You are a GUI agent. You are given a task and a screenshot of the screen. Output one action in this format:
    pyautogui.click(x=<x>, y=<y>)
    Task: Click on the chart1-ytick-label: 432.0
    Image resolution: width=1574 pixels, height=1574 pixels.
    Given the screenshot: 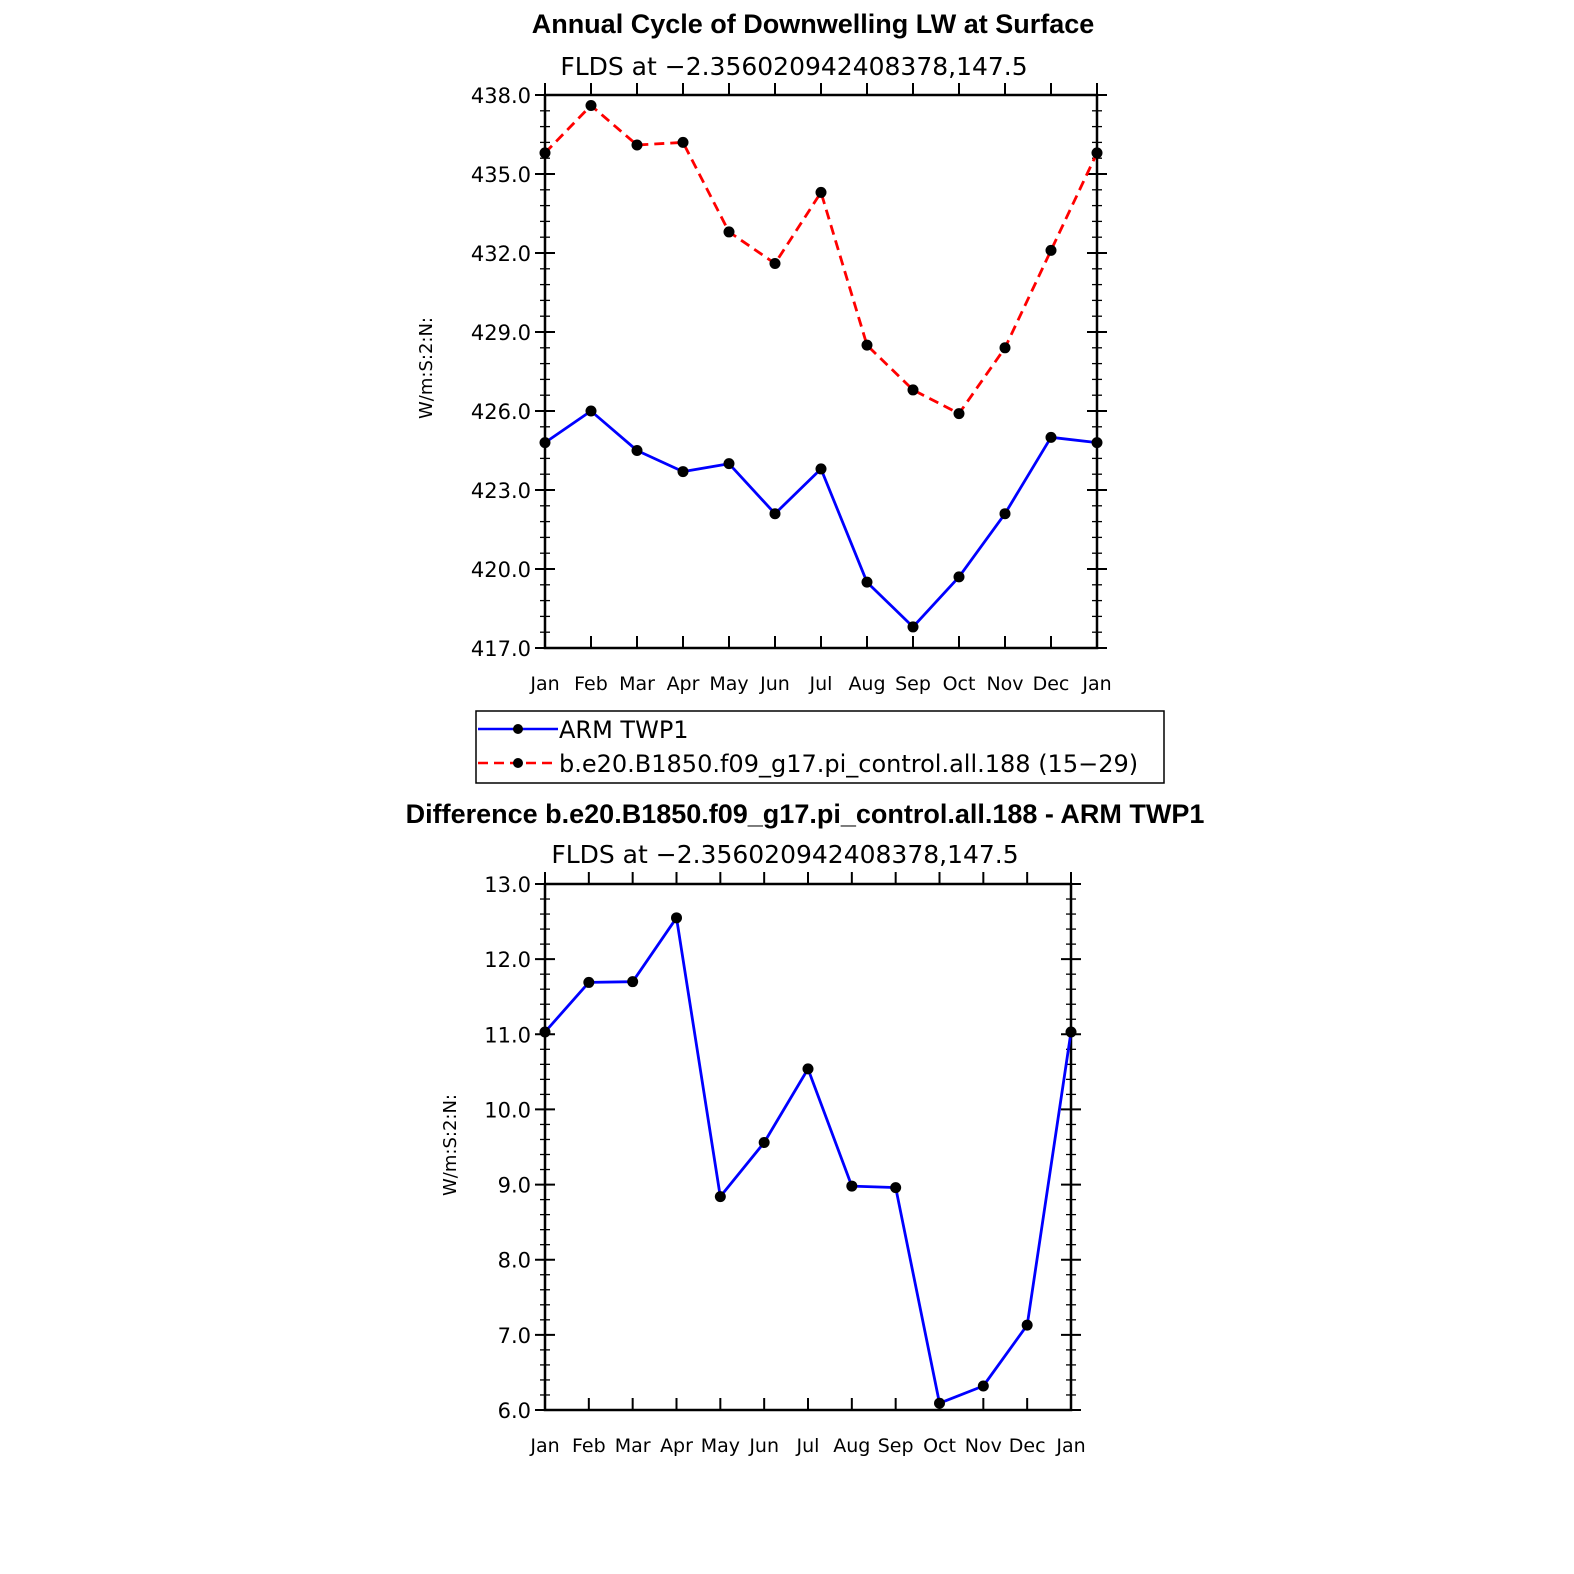 What is the action you would take?
    pyautogui.click(x=501, y=254)
    